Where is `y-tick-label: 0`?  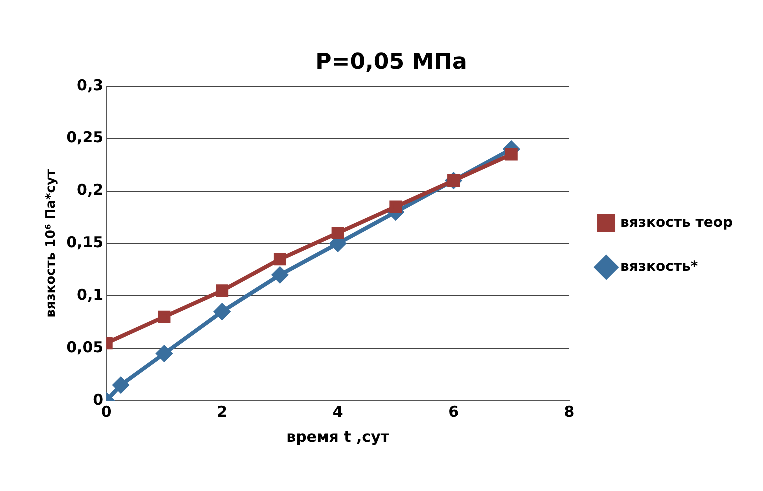 y-tick-label: 0 is located at coordinates (98, 399).